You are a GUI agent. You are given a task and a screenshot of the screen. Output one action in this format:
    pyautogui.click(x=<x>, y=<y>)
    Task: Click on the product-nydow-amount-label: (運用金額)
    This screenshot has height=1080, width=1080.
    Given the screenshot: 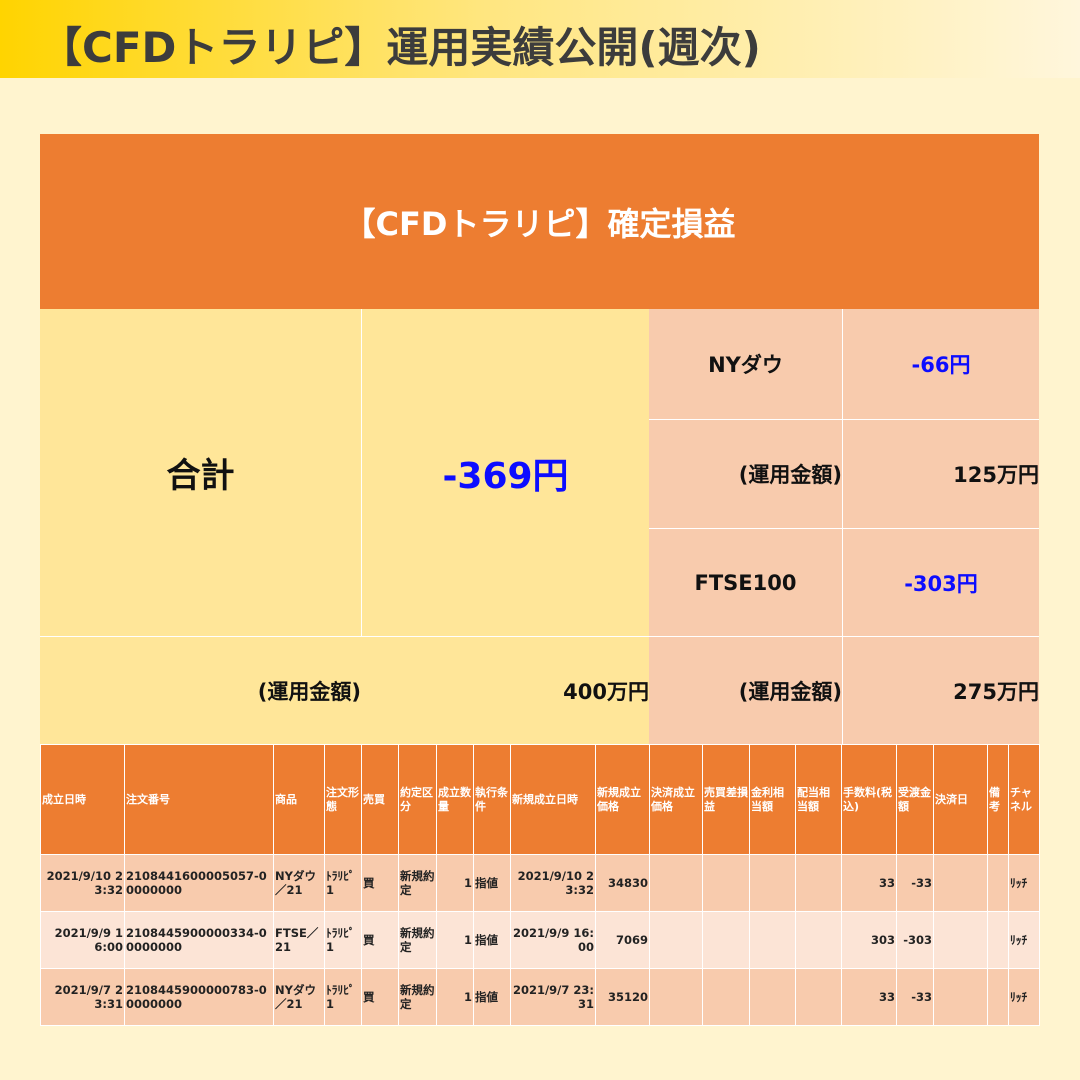 What is the action you would take?
    pyautogui.click(x=745, y=473)
    